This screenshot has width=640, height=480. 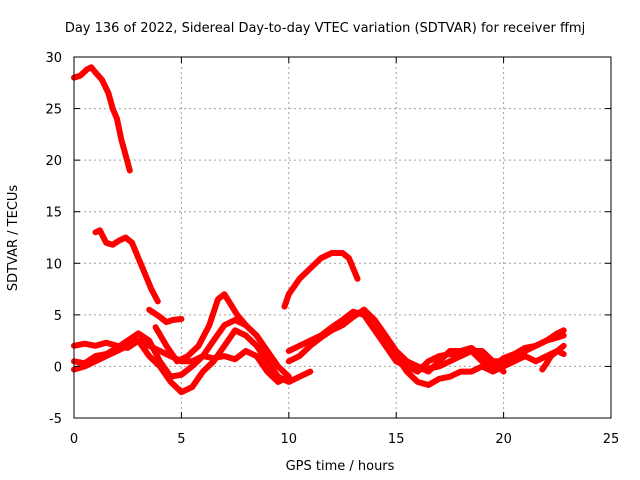 I want to click on y-tick-label: 25, so click(x=53, y=110).